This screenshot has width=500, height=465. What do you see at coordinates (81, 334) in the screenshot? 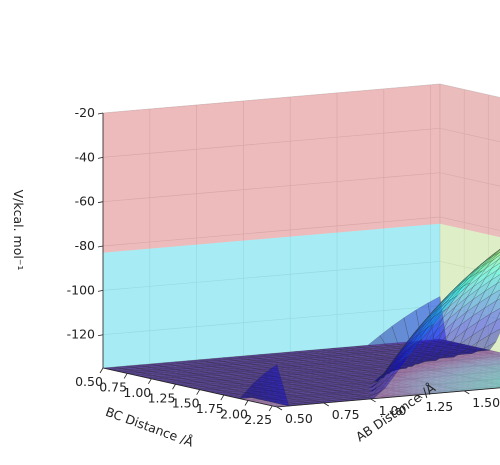
I see `z-tick-label: -120` at bounding box center [81, 334].